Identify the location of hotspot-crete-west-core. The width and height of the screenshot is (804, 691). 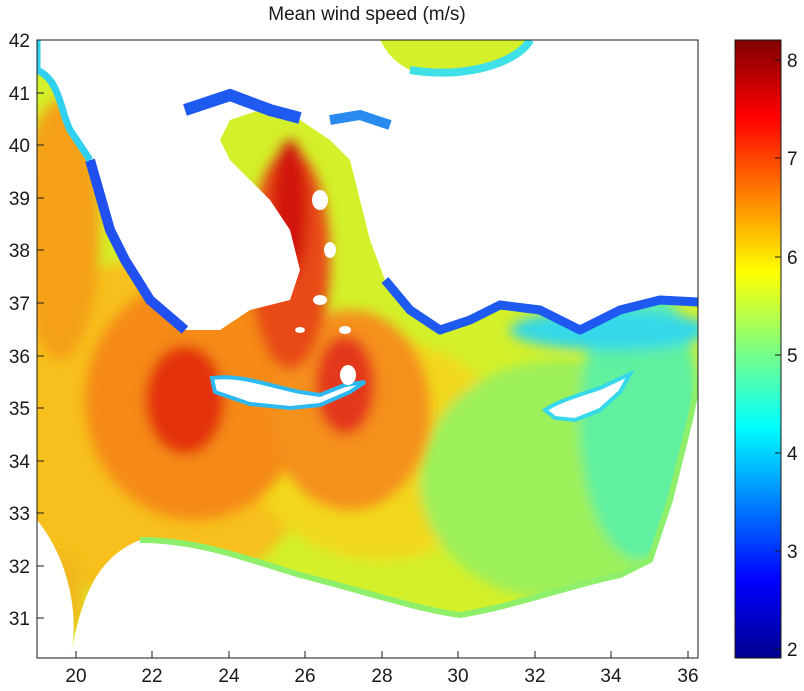
(185, 400).